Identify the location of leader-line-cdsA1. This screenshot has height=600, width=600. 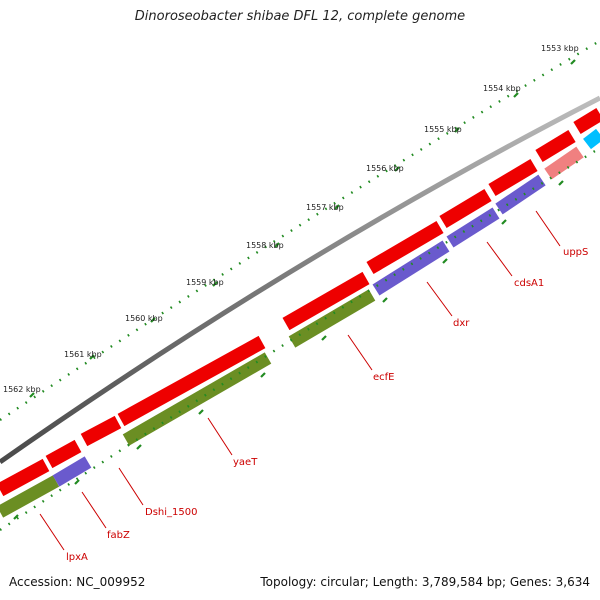
(499, 259).